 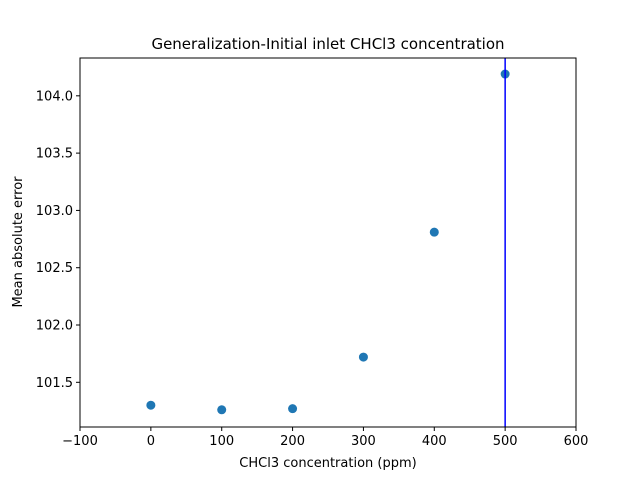 What do you see at coordinates (363, 441) in the screenshot?
I see `x-tick-label: 300` at bounding box center [363, 441].